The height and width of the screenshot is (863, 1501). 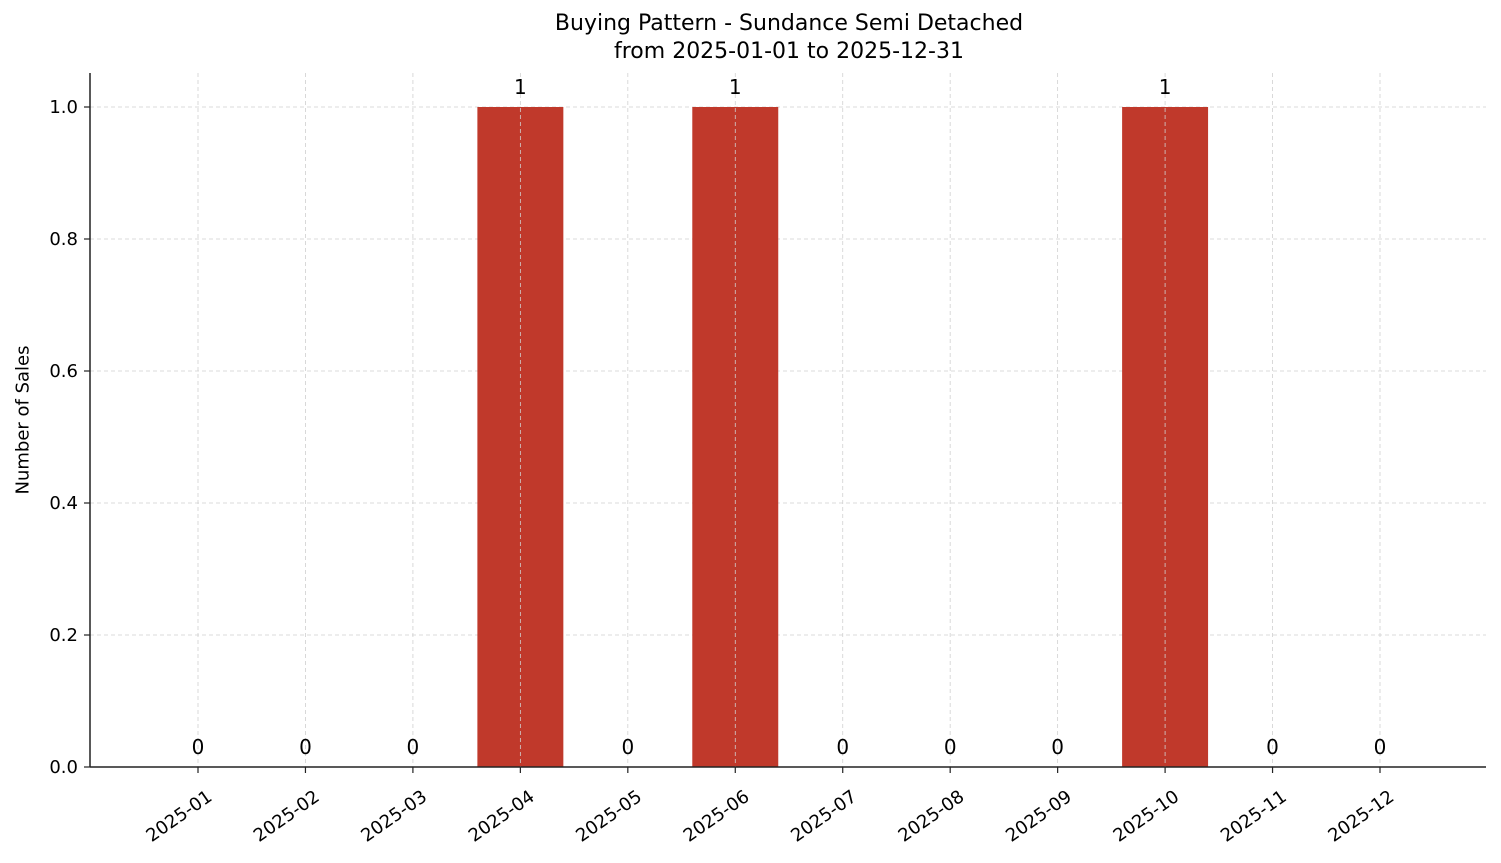 What do you see at coordinates (63, 767) in the screenshot?
I see `y-tick-label: 0.0` at bounding box center [63, 767].